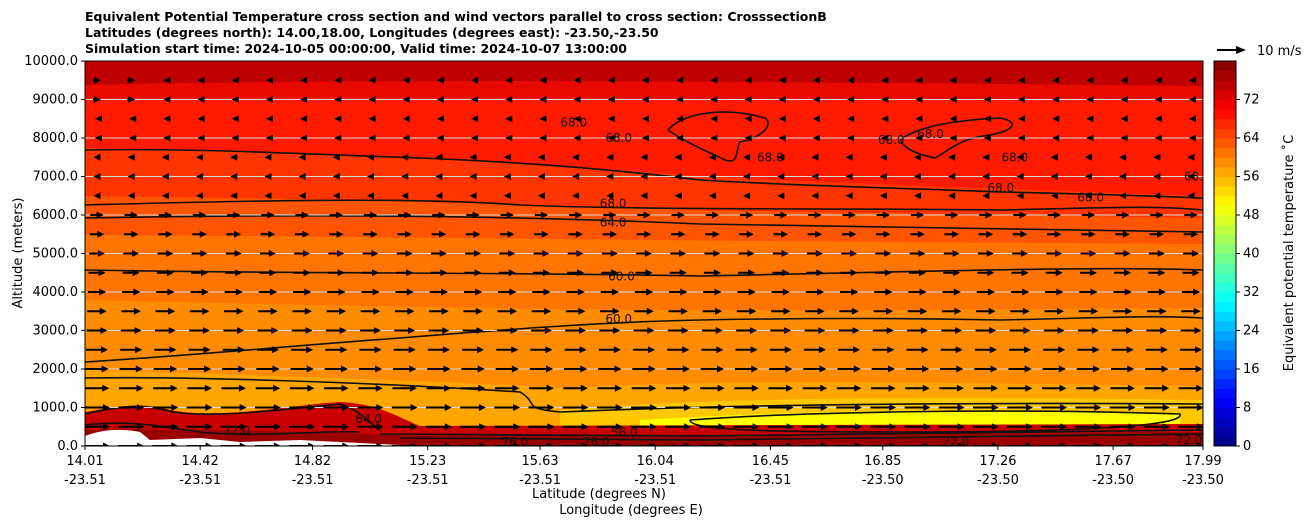 This screenshot has width=1308, height=526. What do you see at coordinates (428, 480) in the screenshot?
I see `x-tick-lon-label: -23.51` at bounding box center [428, 480].